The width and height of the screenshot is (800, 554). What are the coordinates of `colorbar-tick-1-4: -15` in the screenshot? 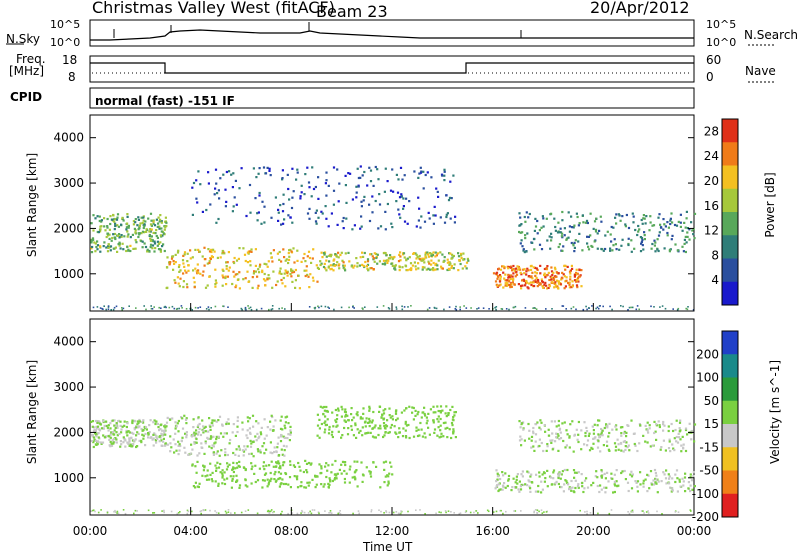 It's located at (709, 447).